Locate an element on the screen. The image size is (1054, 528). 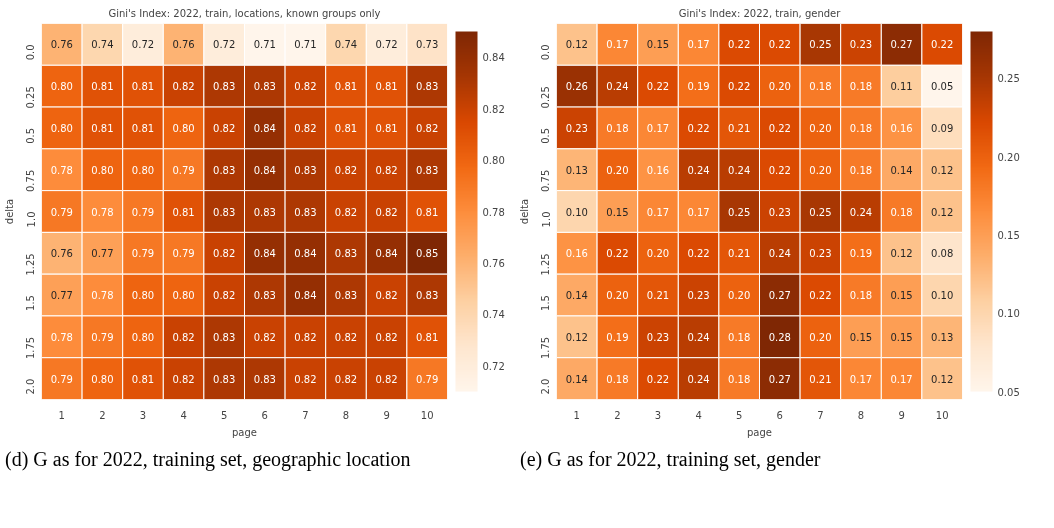
x-tick-label: 4 is located at coordinates (183, 415).